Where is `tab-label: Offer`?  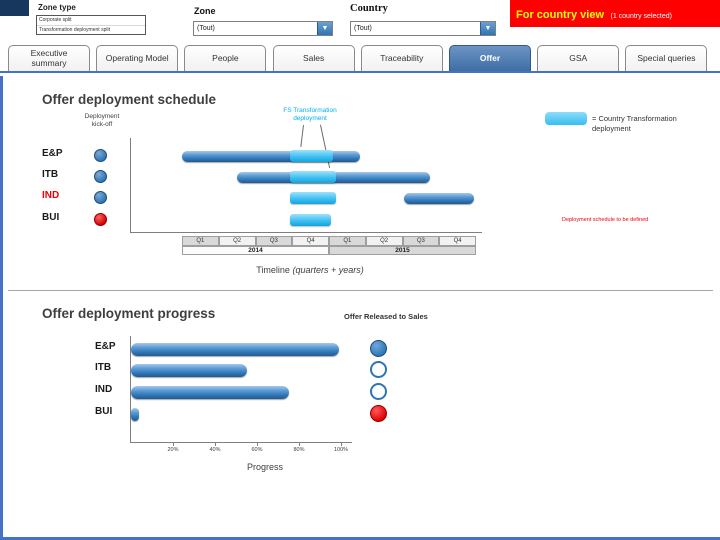
tab-label: Offer is located at coordinates (490, 57).